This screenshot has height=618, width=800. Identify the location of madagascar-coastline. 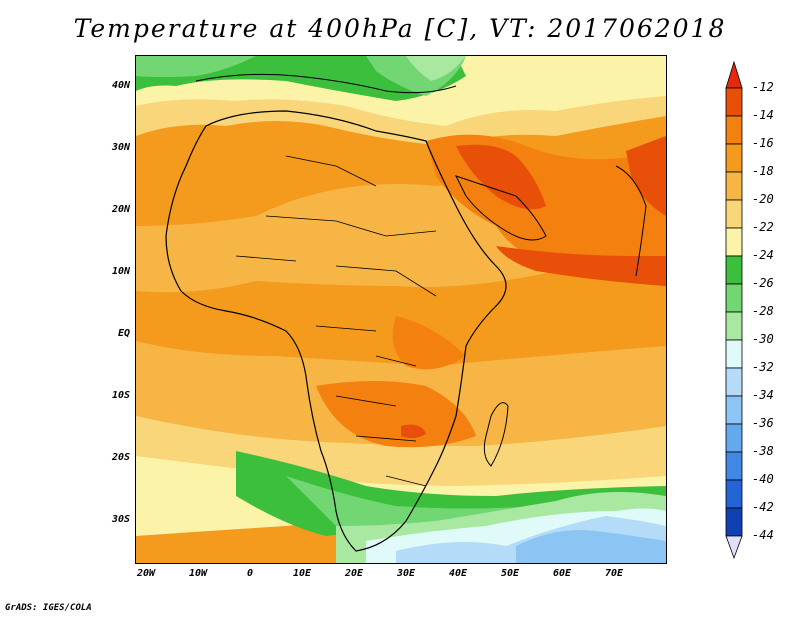
(496, 434).